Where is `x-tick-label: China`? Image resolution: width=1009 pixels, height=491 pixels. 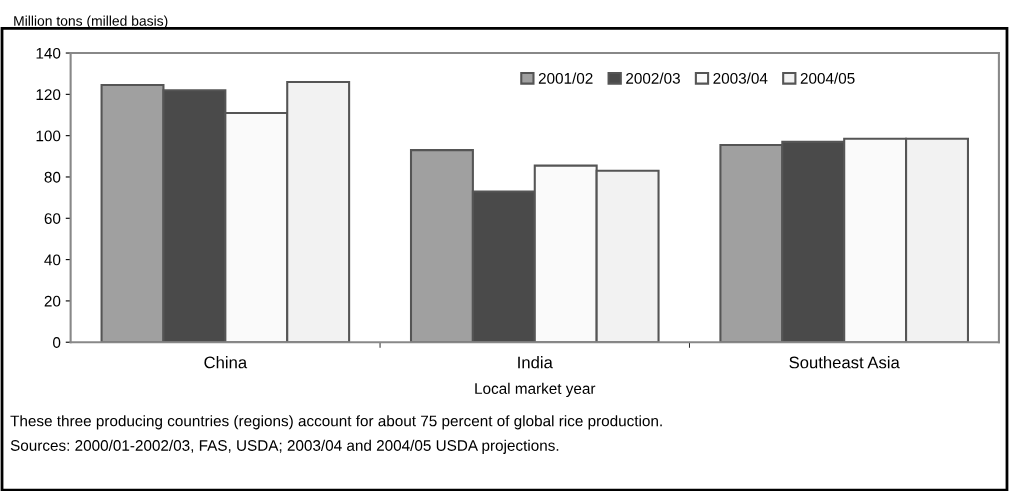
x-tick-label: China is located at coordinates (226, 362).